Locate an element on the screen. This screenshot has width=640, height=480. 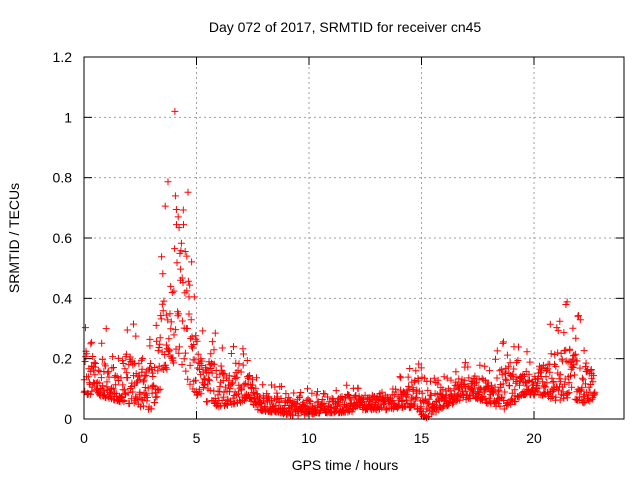
y-tick-label: 0.8 is located at coordinates (63, 178).